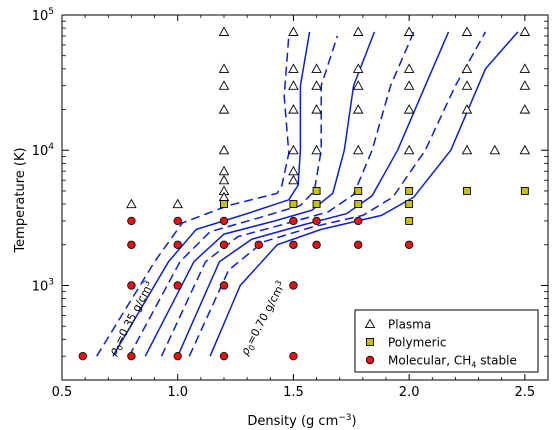 The width and height of the screenshot is (555, 430). Describe the element at coordinates (43, 15) in the screenshot. I see `y-tick-label: 10⁵` at that location.